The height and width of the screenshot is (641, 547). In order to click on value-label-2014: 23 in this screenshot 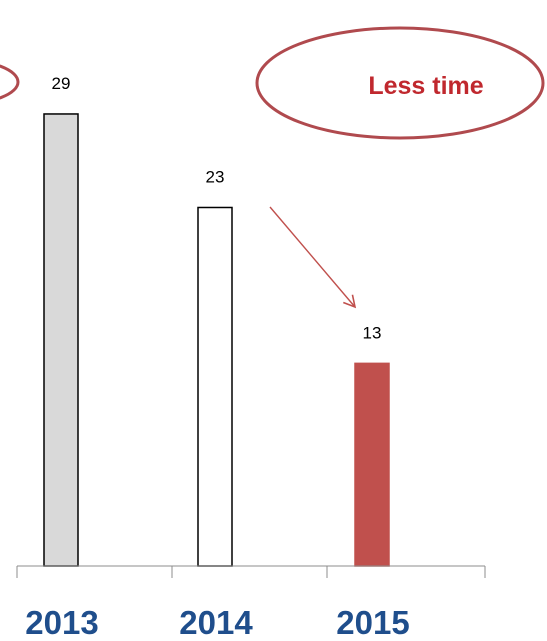, I will do `click(215, 176)`.